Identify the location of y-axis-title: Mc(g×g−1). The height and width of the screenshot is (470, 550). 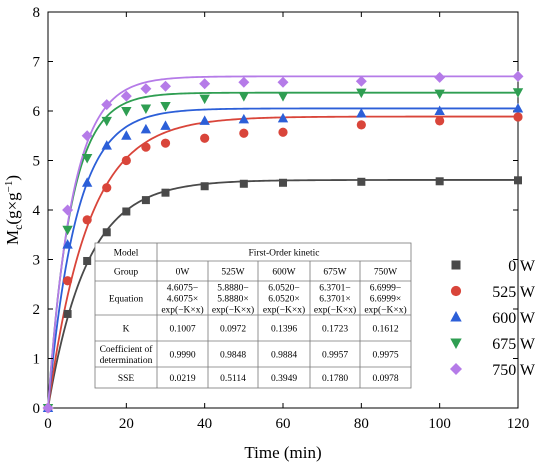
(14, 210).